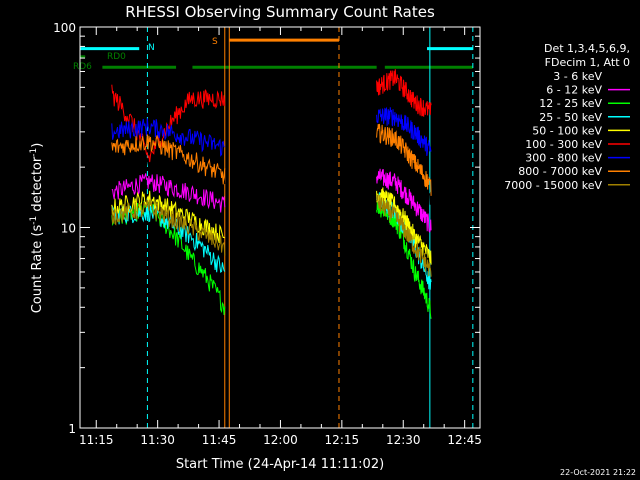  What do you see at coordinates (404, 235) in the screenshot?
I see `series-8-interval-b` at bounding box center [404, 235].